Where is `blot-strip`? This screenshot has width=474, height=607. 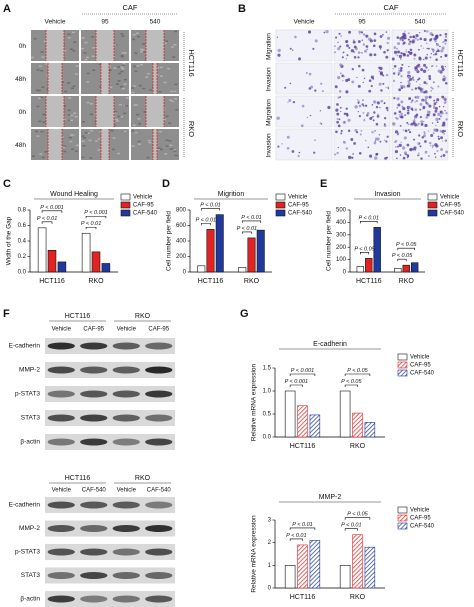
blot-strip is located at coordinates (110, 346).